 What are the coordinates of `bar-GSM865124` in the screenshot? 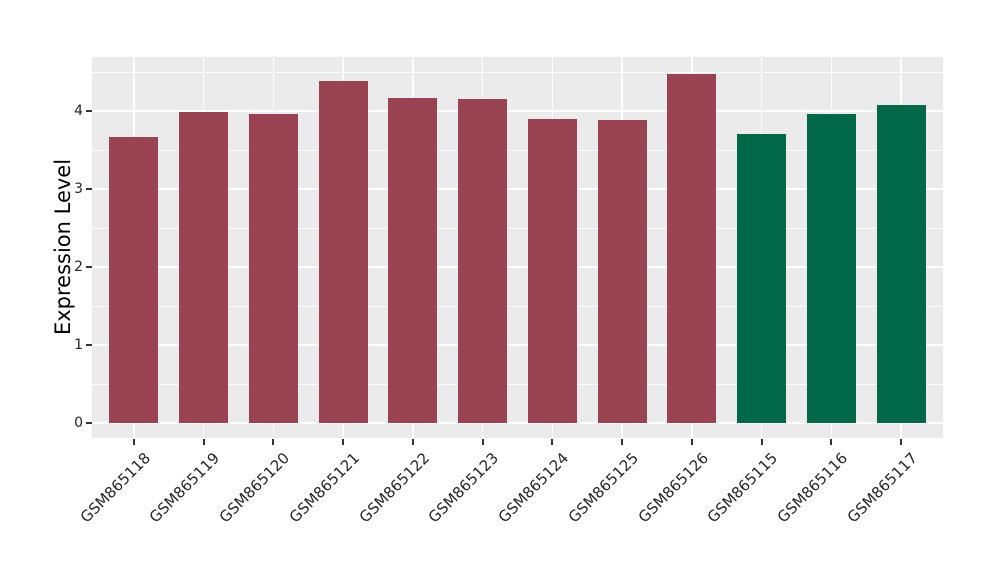 It's located at (552, 270).